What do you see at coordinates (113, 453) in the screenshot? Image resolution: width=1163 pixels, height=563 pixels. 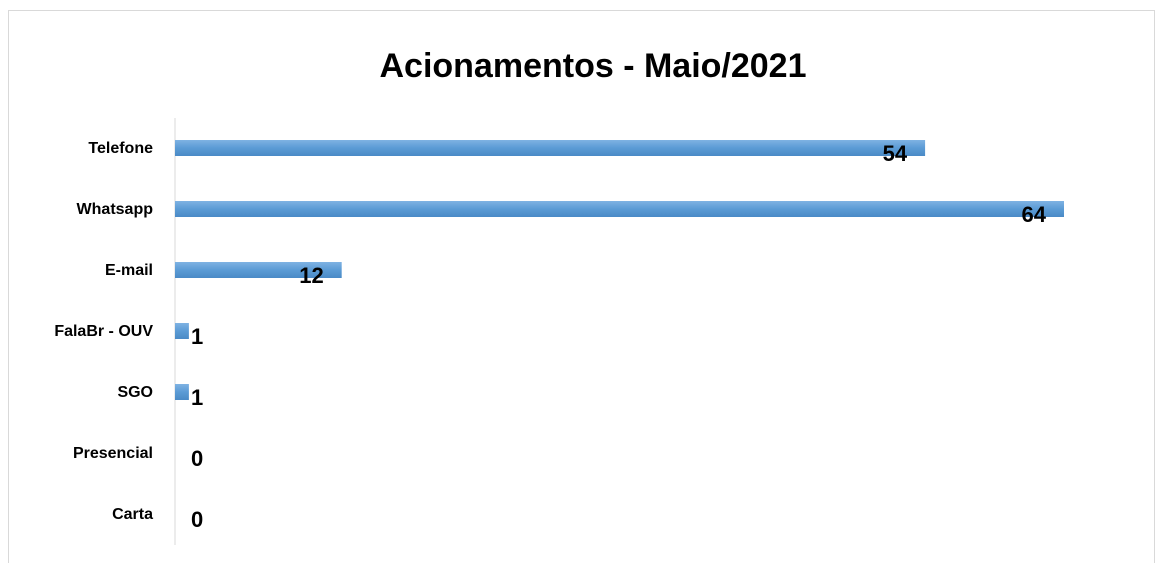 I see `y-tick-label: Presencial` at bounding box center [113, 453].